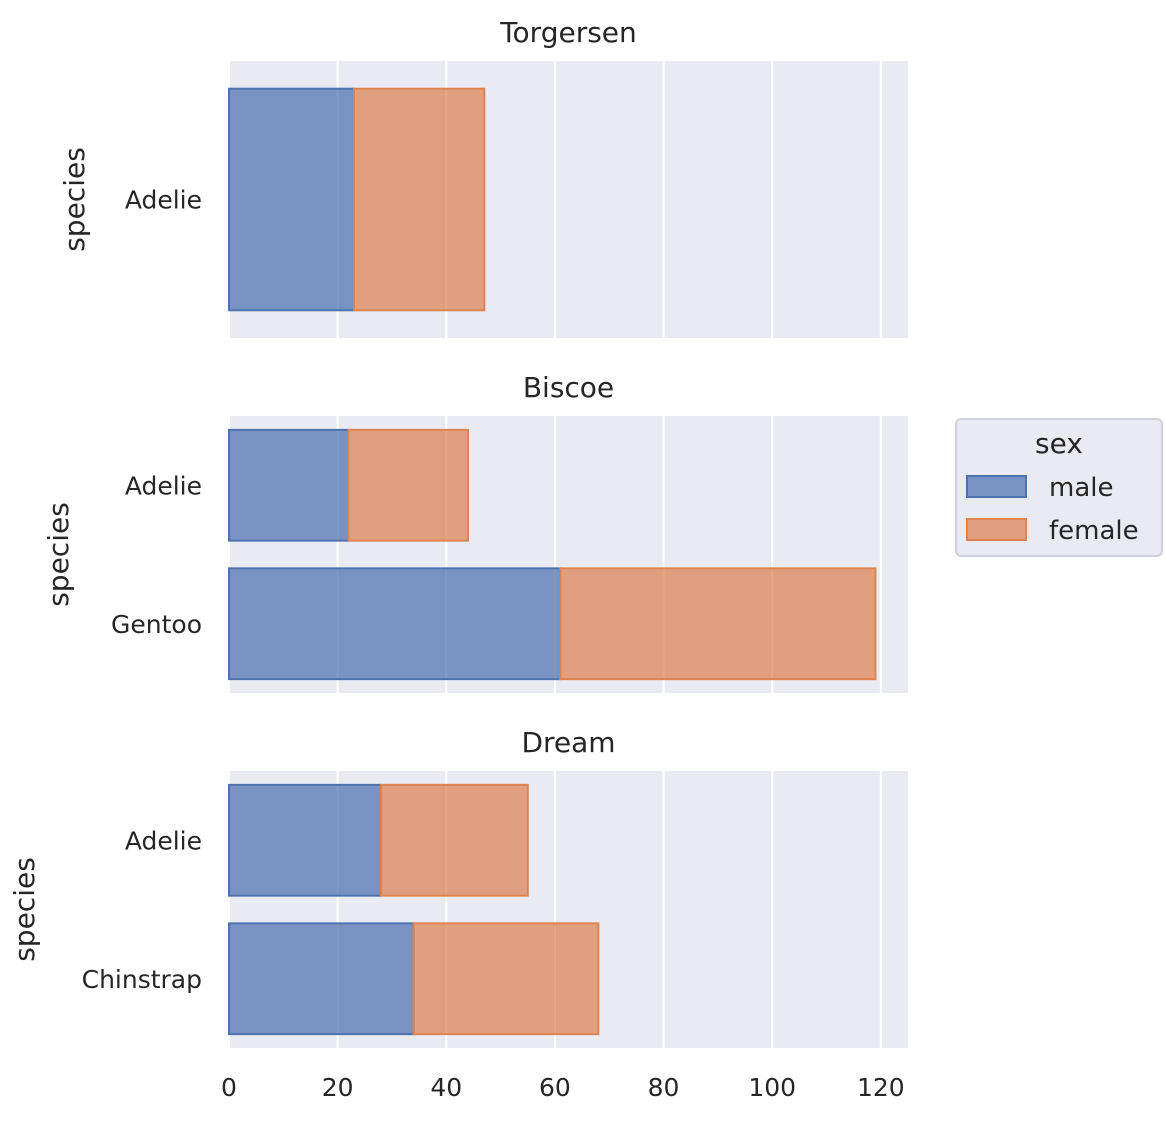 The height and width of the screenshot is (1121, 1166). I want to click on legend-swatch-male, so click(996, 486).